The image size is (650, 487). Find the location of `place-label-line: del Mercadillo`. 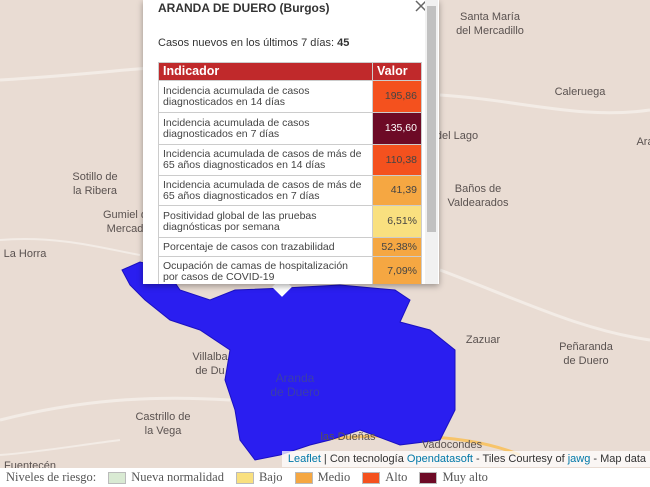

place-label-line: del Mercadillo is located at coordinates (490, 31).